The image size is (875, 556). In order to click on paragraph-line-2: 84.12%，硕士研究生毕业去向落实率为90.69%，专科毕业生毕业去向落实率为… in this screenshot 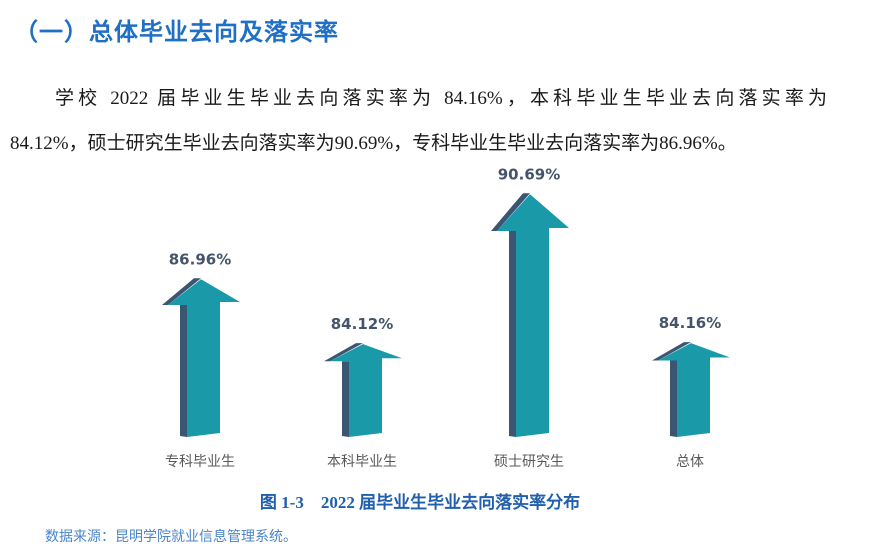, I will do `click(373, 143)`.